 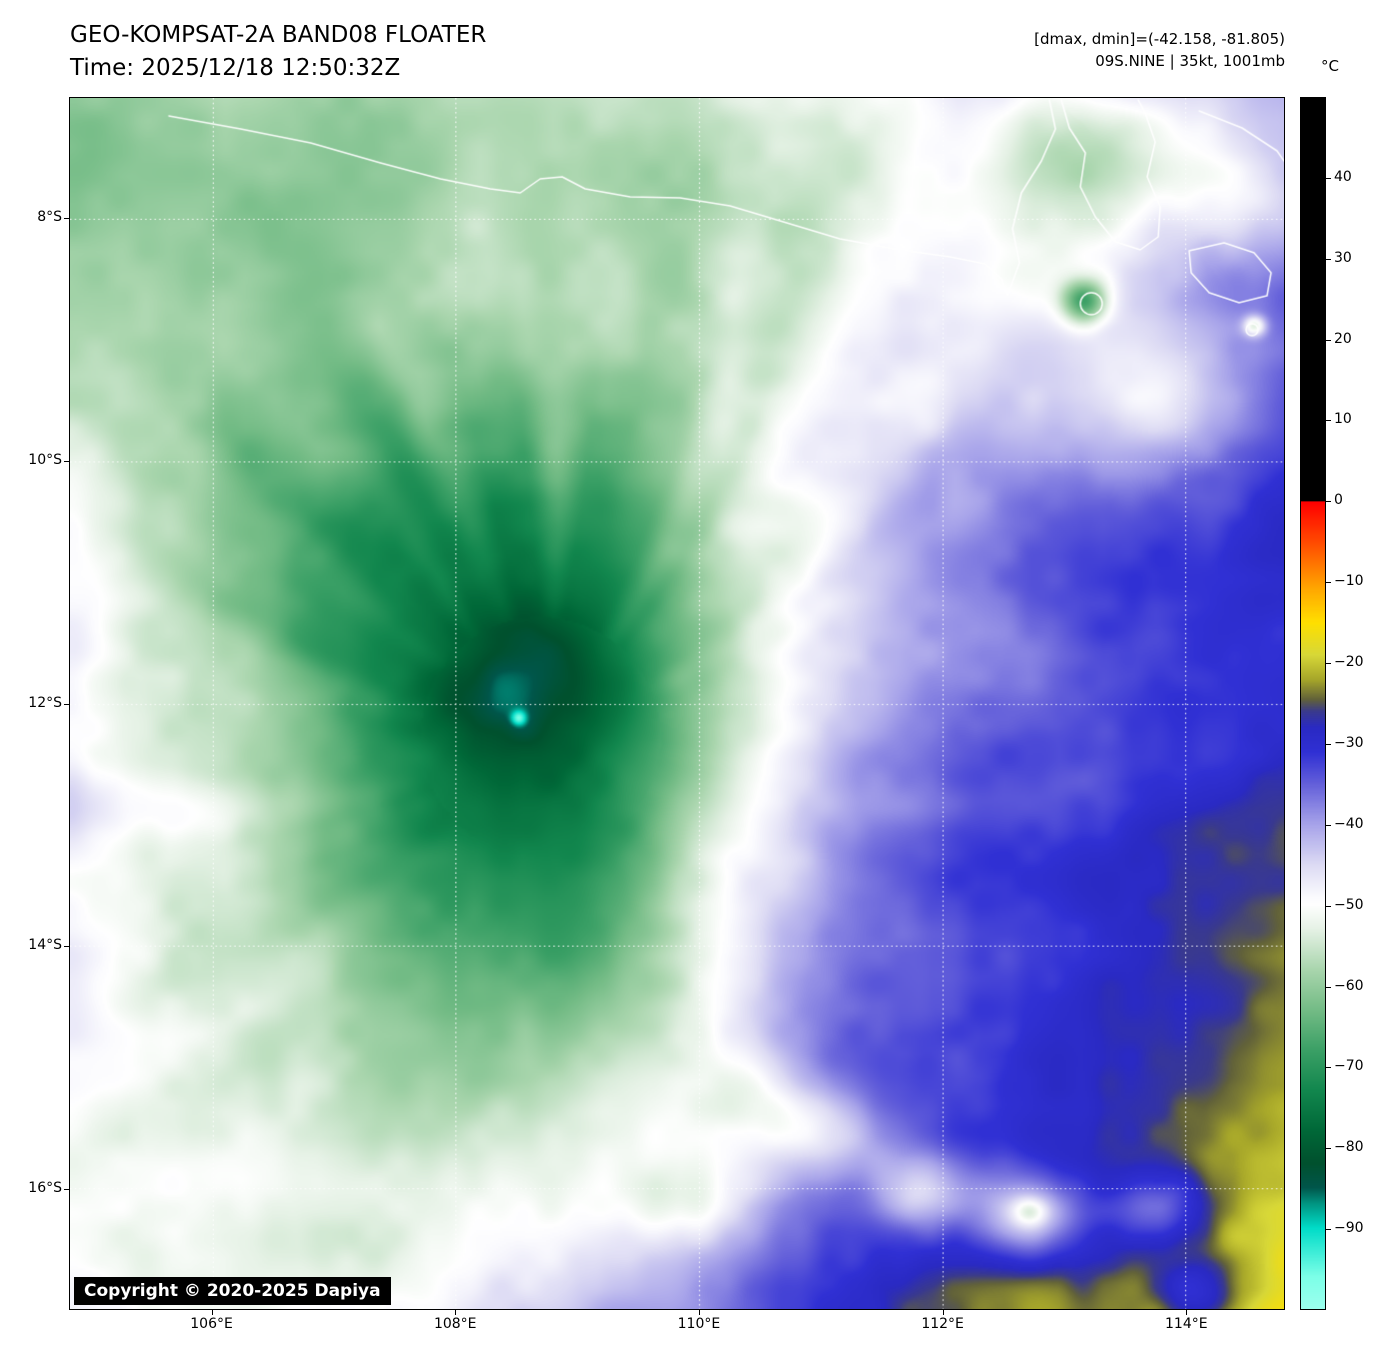 I want to click on colorbar-tick-label: −30, so click(x=1349, y=742).